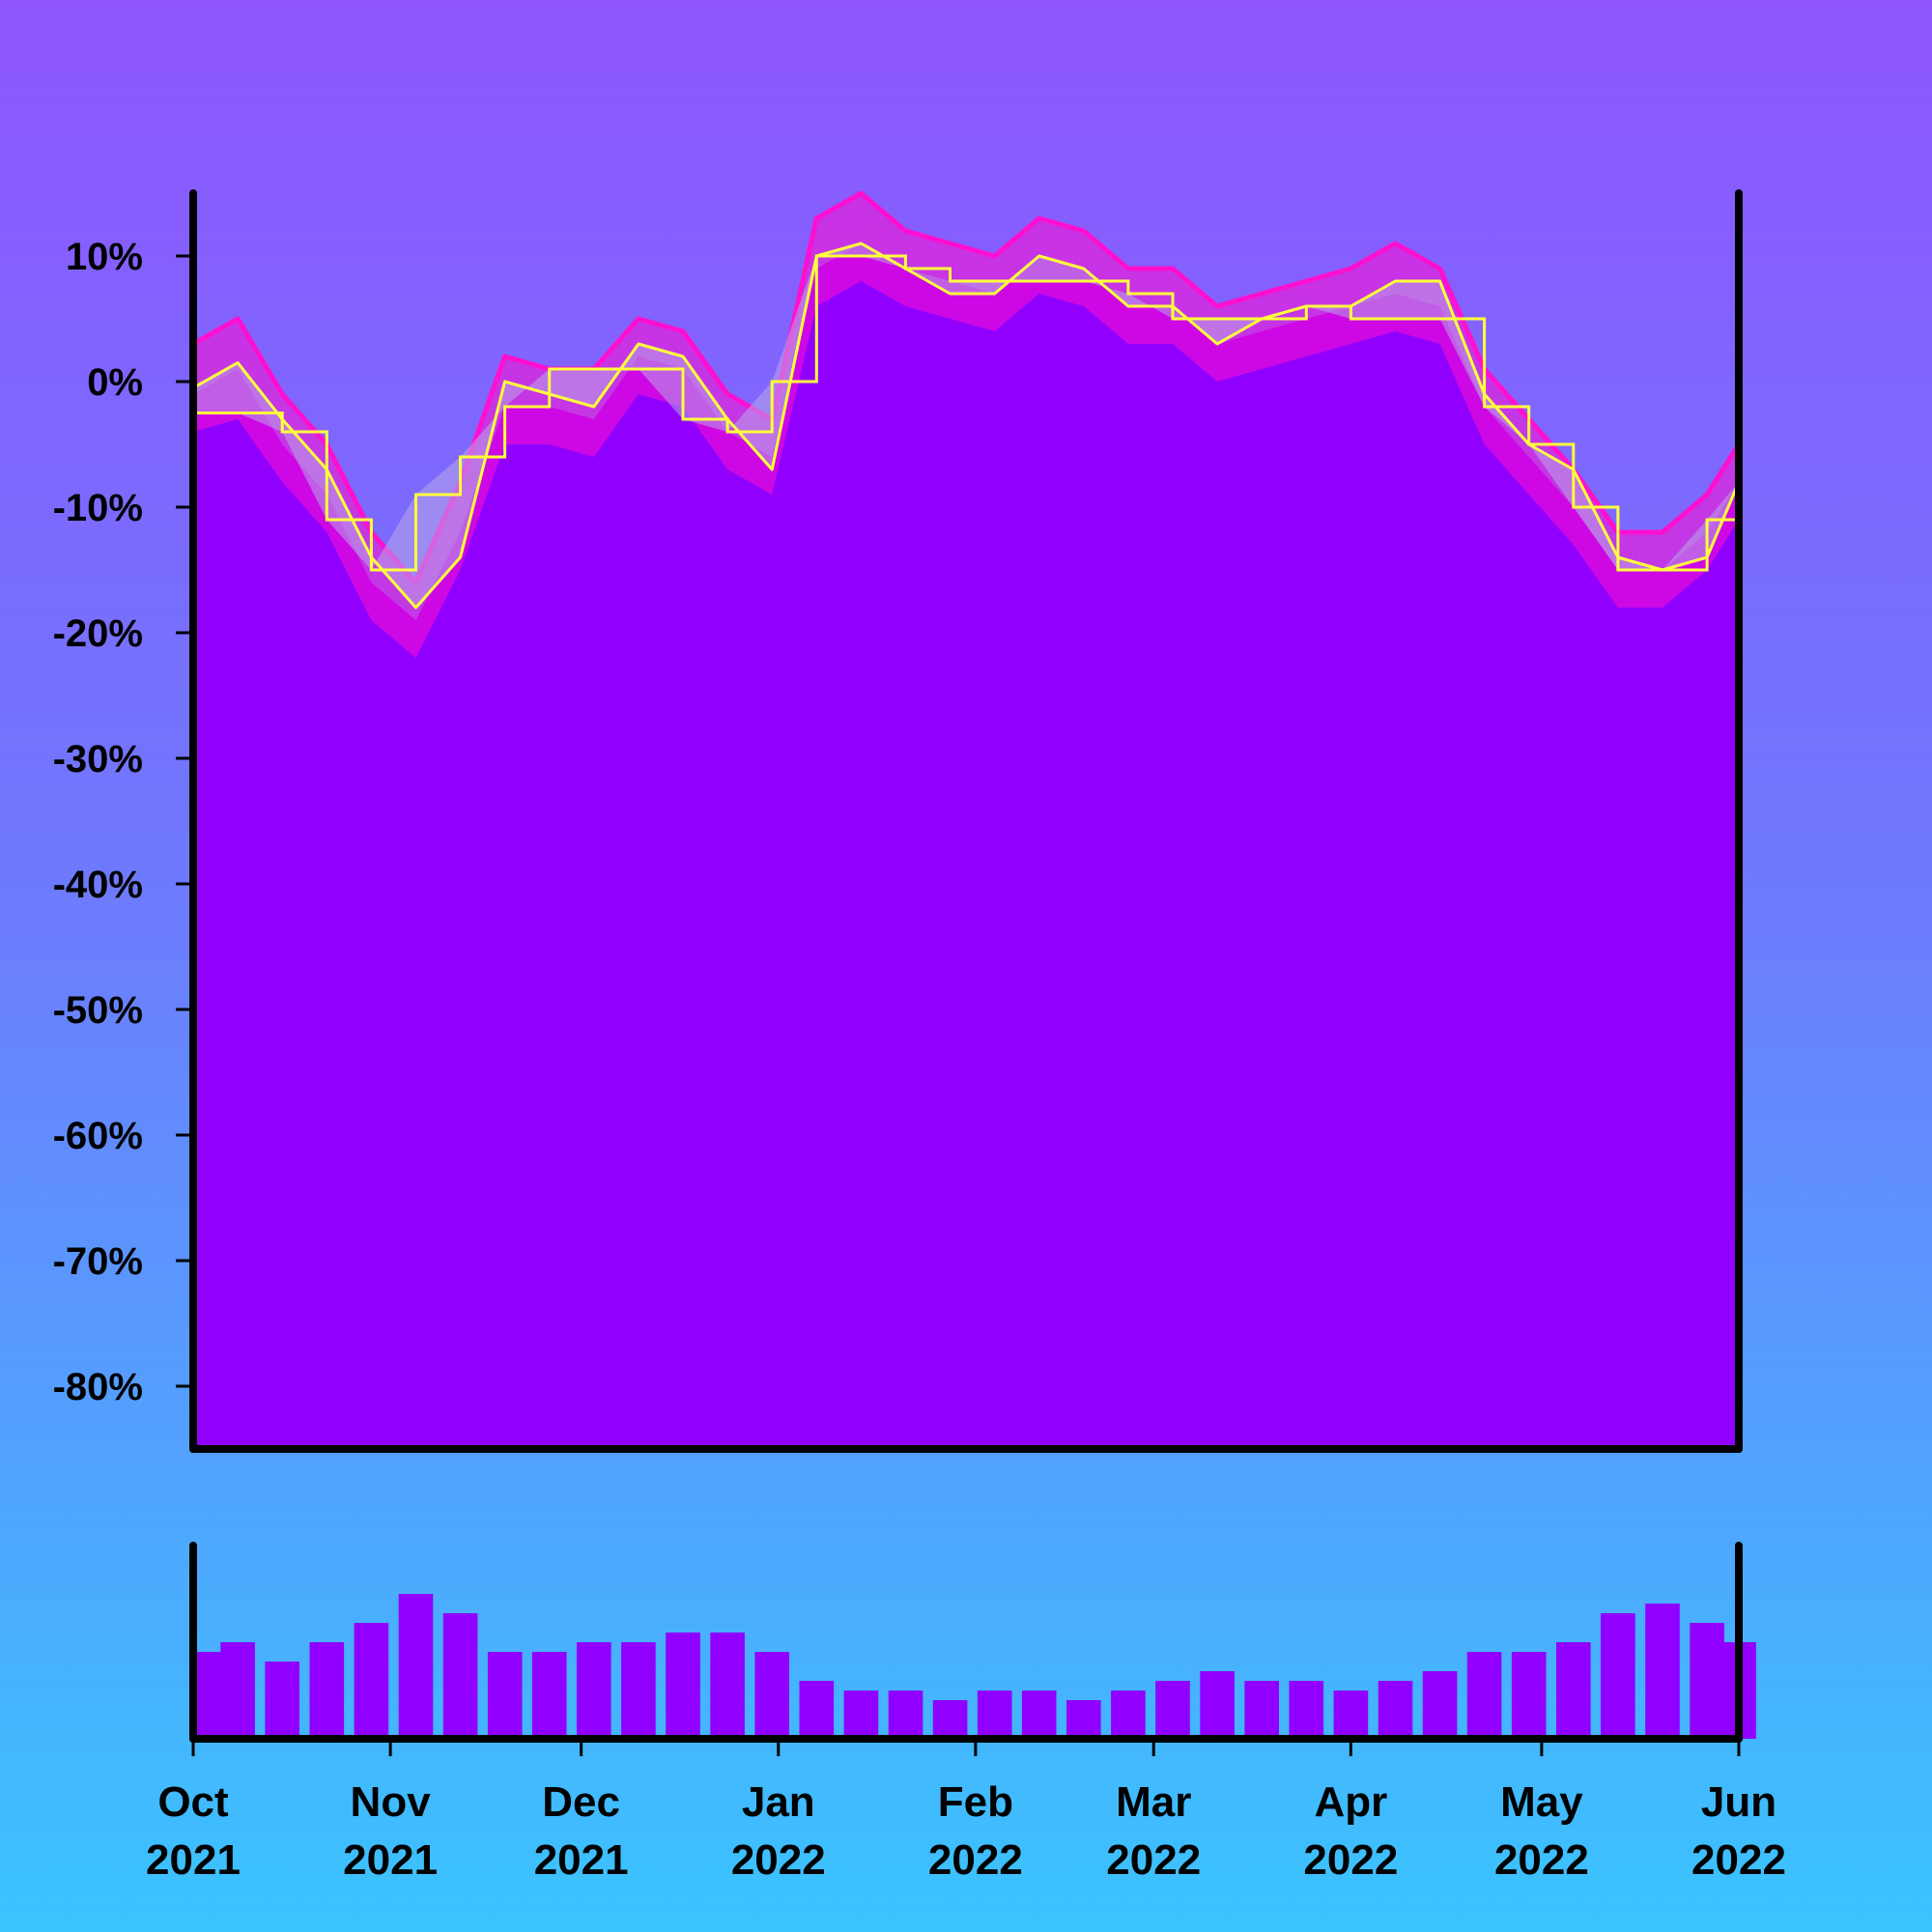 This screenshot has height=1932, width=1932. Describe the element at coordinates (98, 1011) in the screenshot. I see `y-tick-label: -50%` at that location.